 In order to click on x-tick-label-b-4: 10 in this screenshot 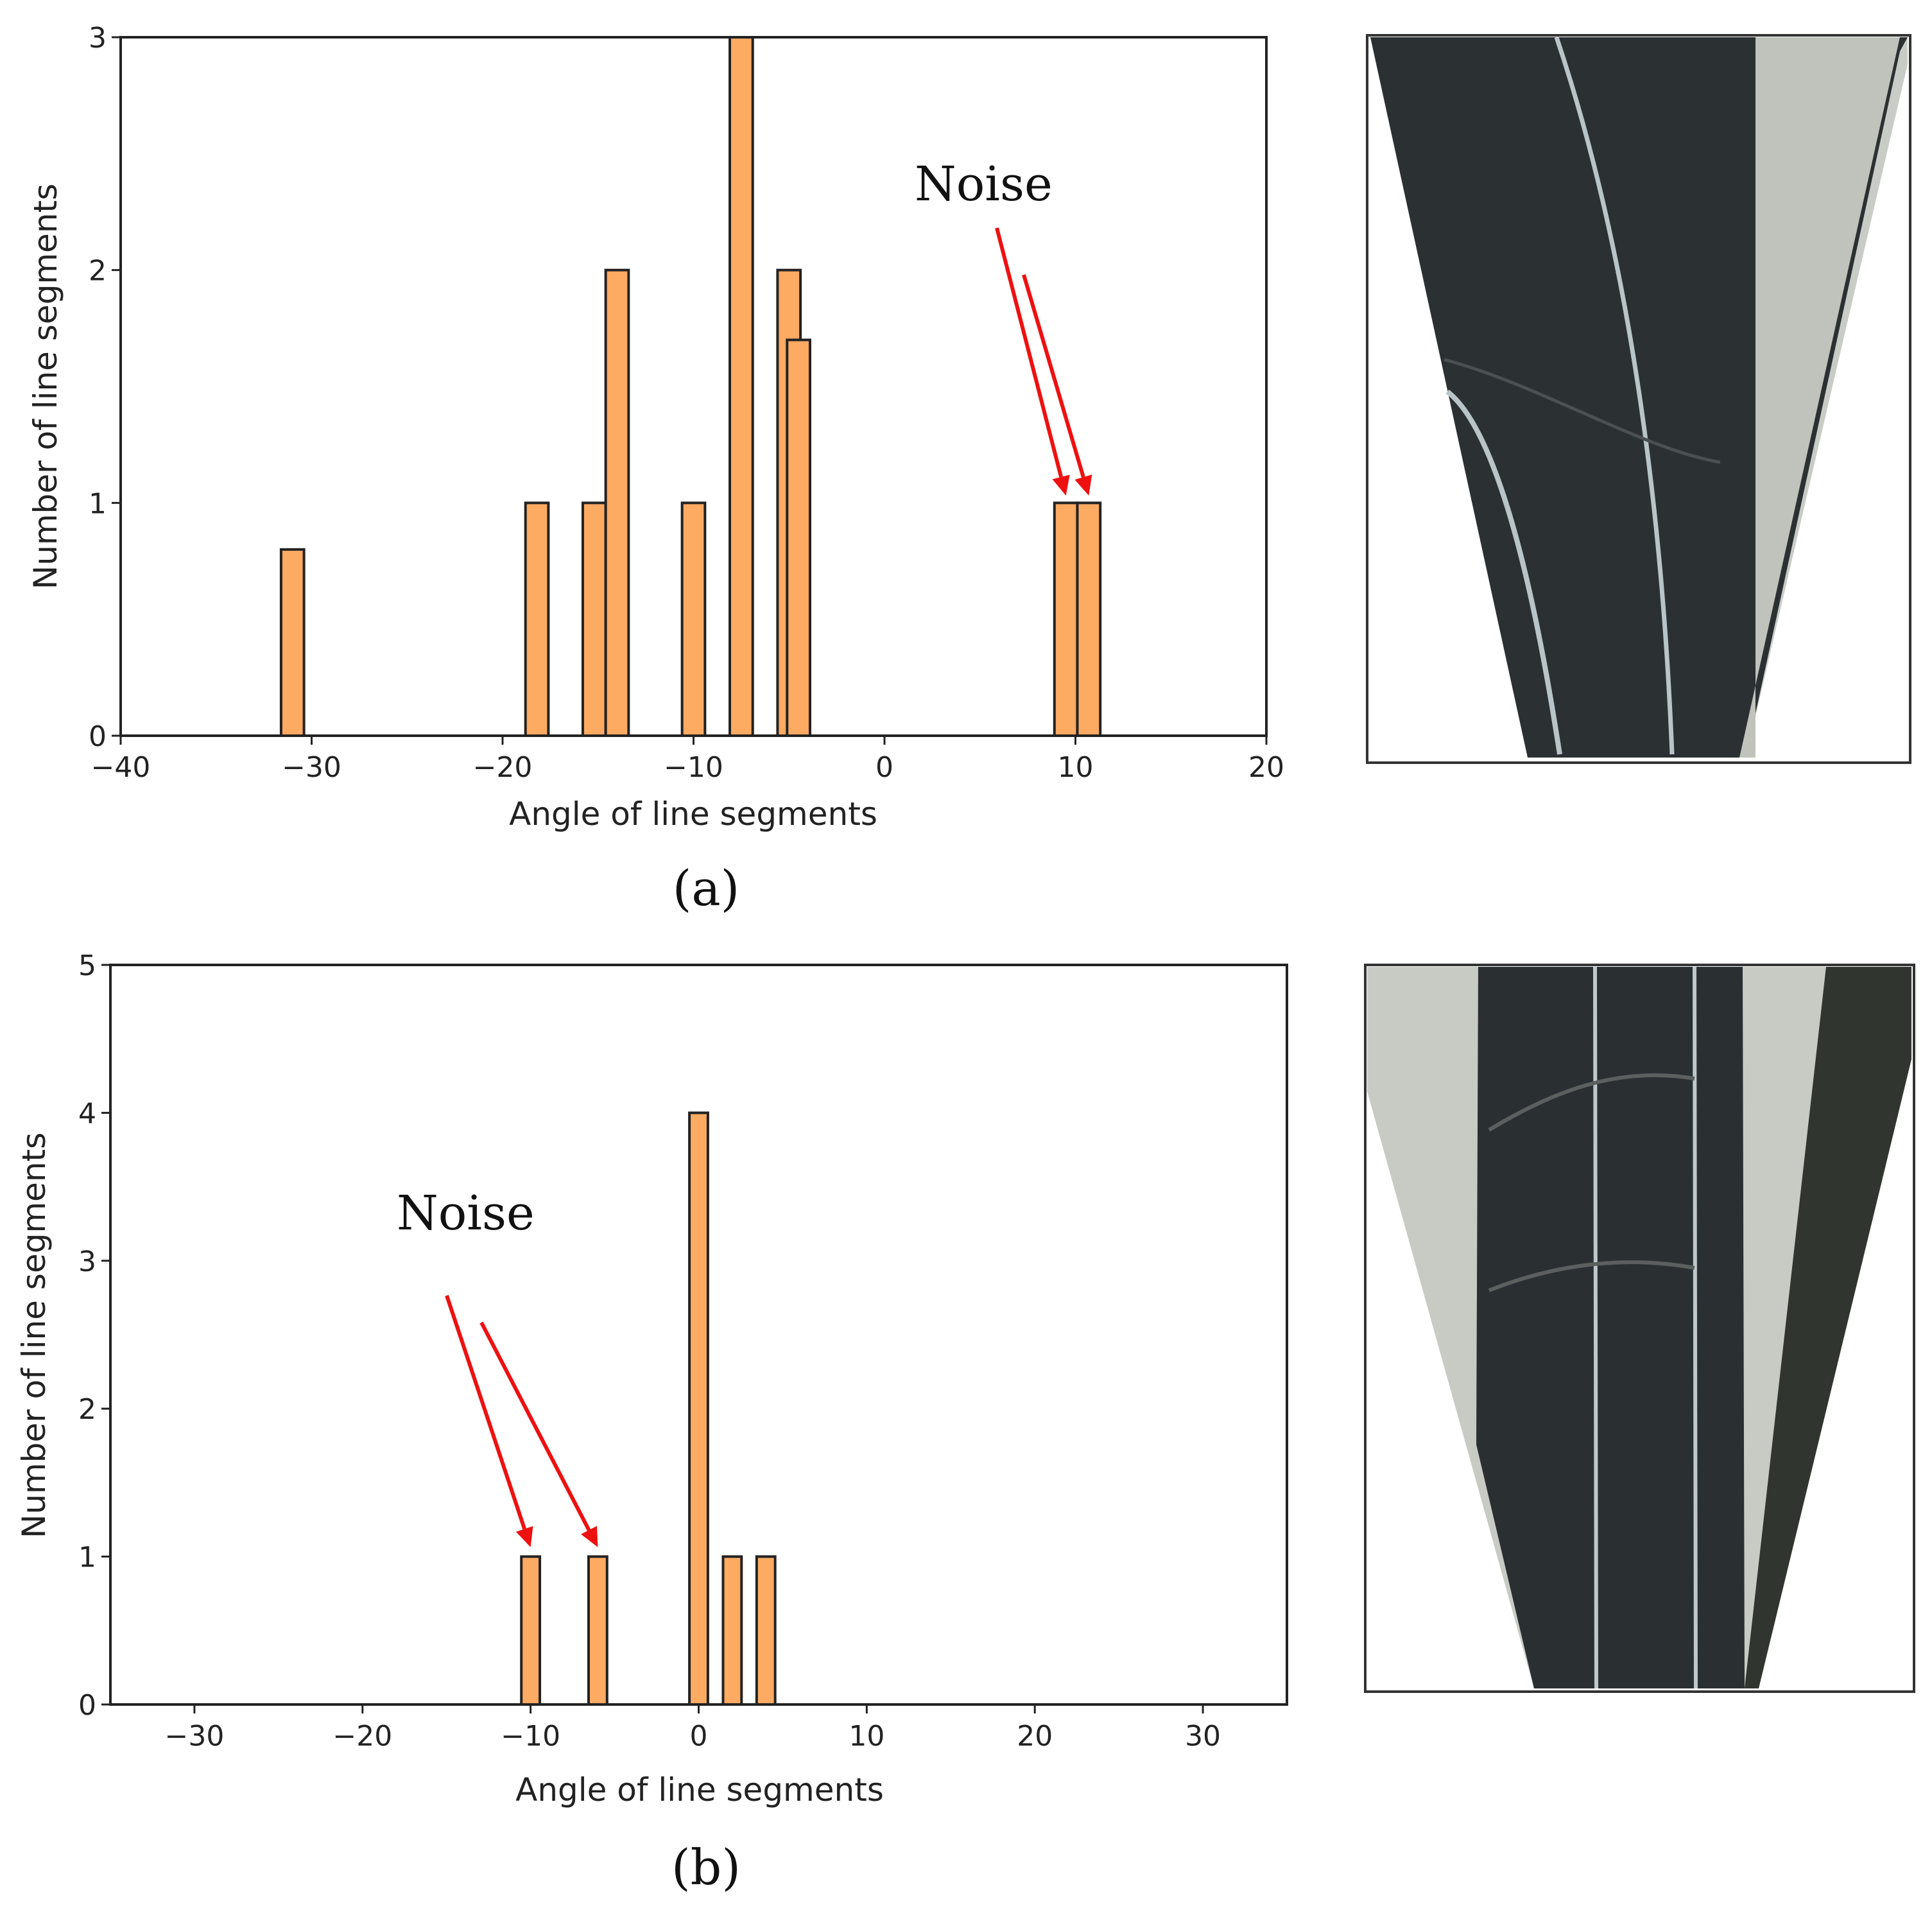, I will do `click(866, 1736)`.